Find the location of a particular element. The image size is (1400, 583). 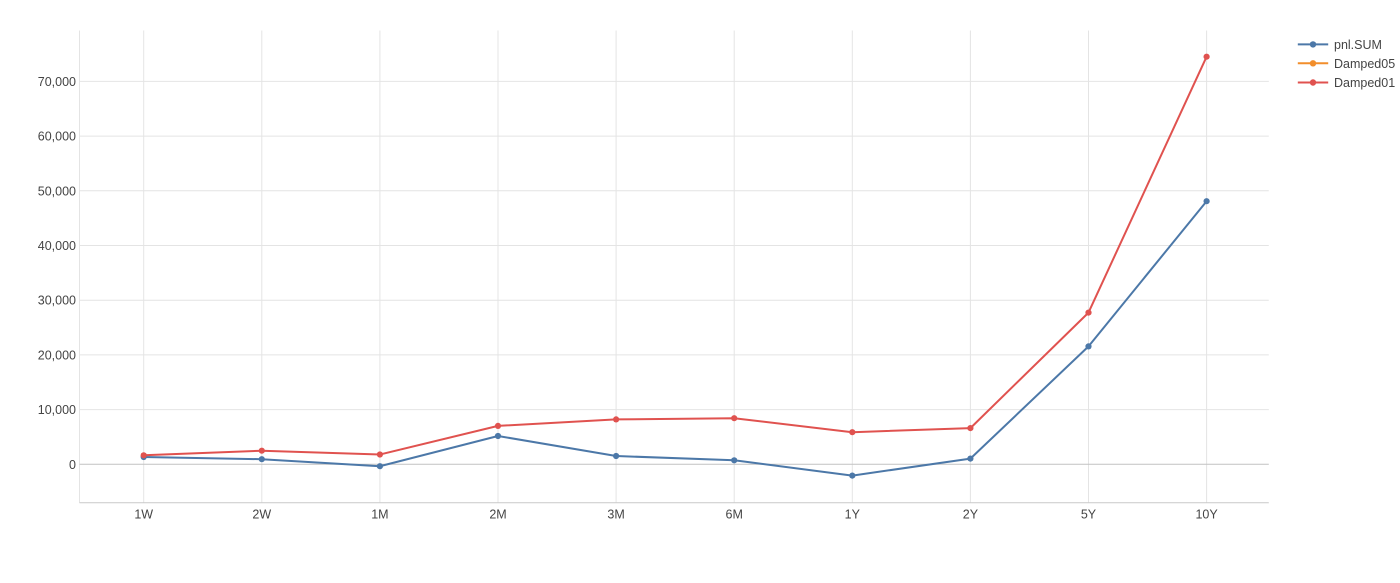

svg-text: 30,000 is located at coordinates (57, 301).